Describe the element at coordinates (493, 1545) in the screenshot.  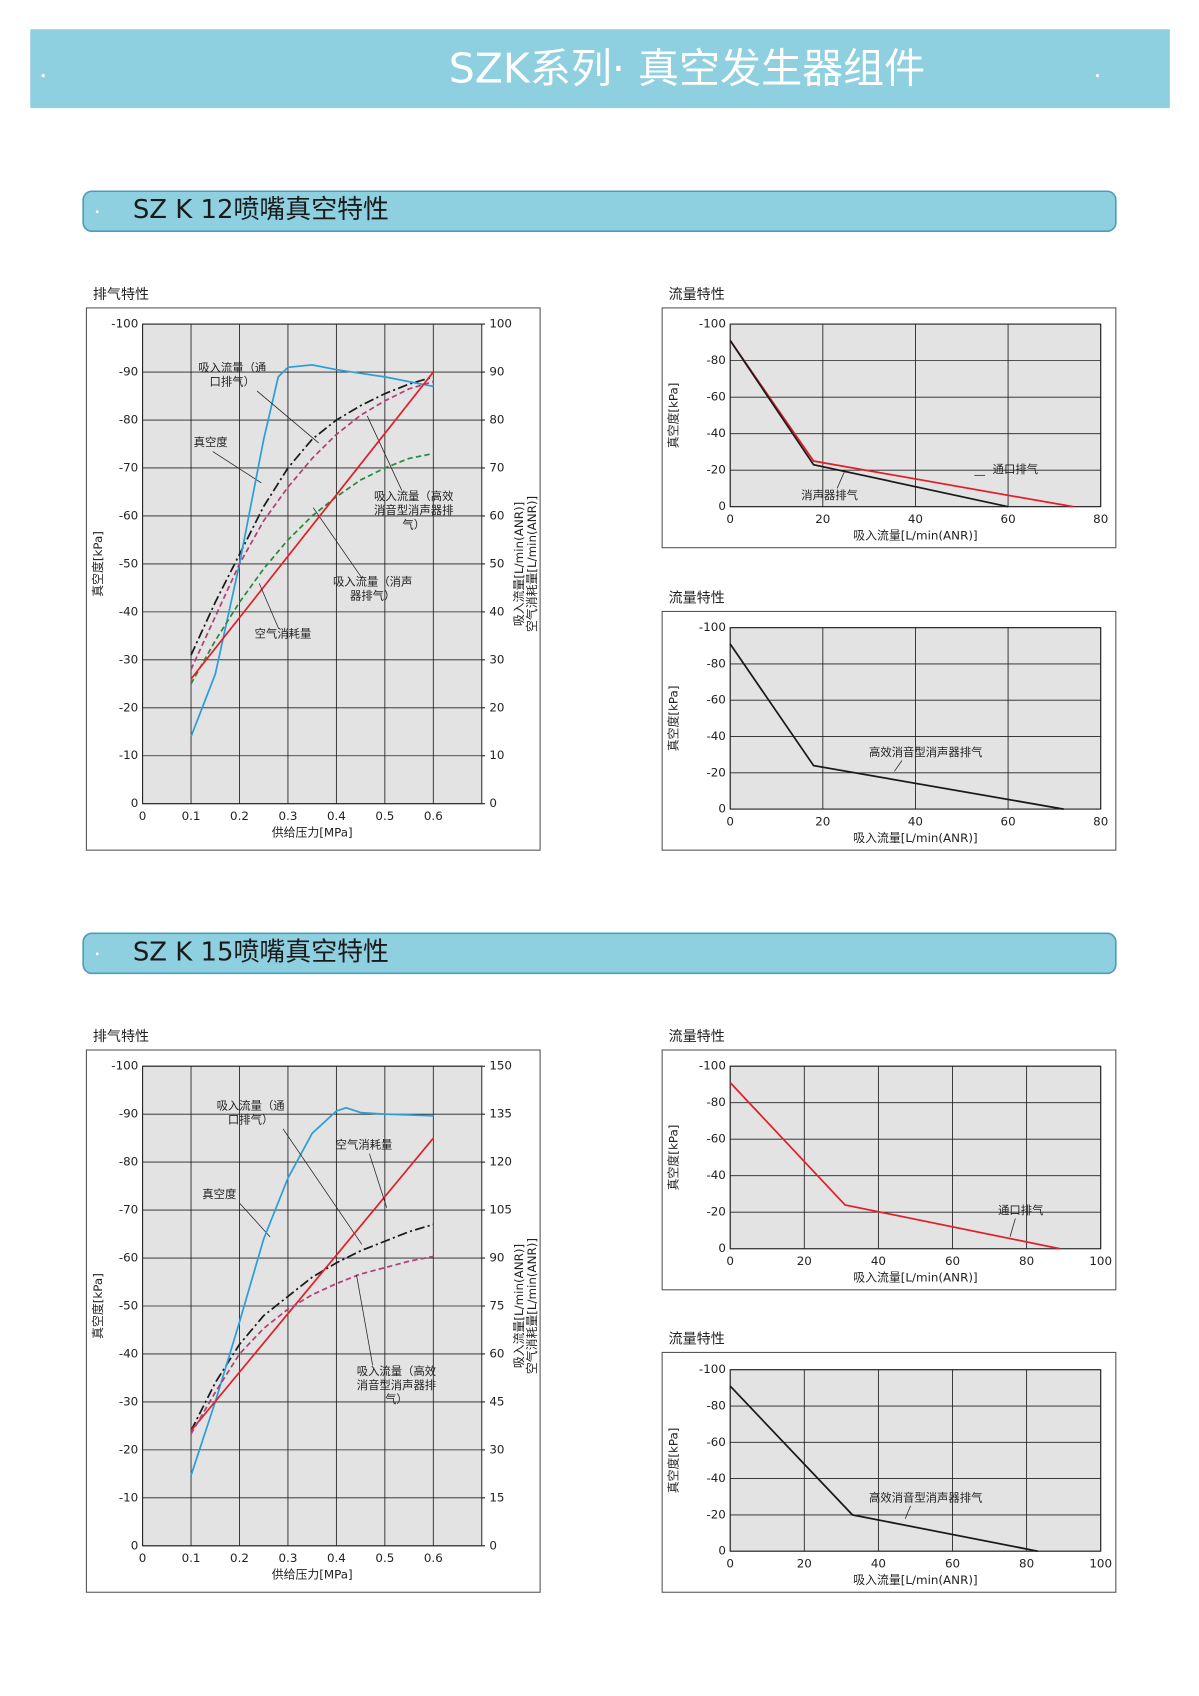
I see `y2-tick-label: 0` at that location.